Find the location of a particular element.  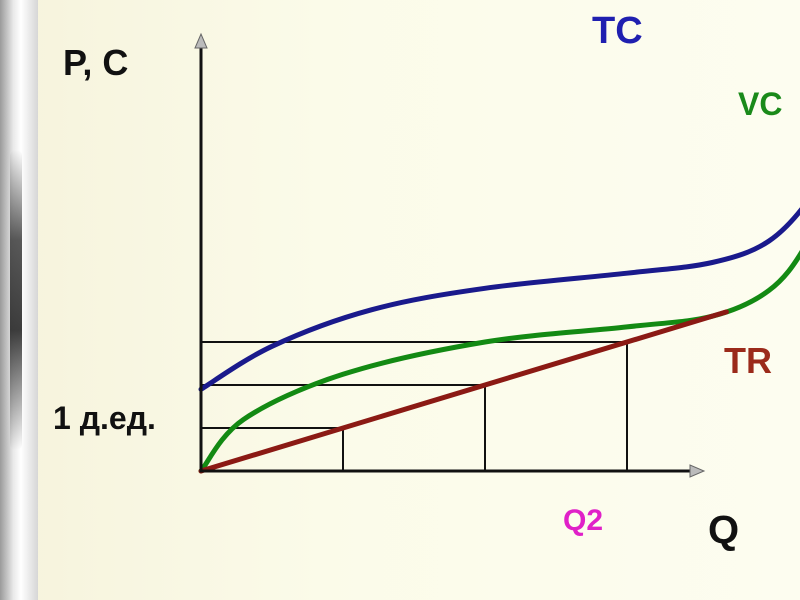

guide-lines is located at coordinates (414, 406).